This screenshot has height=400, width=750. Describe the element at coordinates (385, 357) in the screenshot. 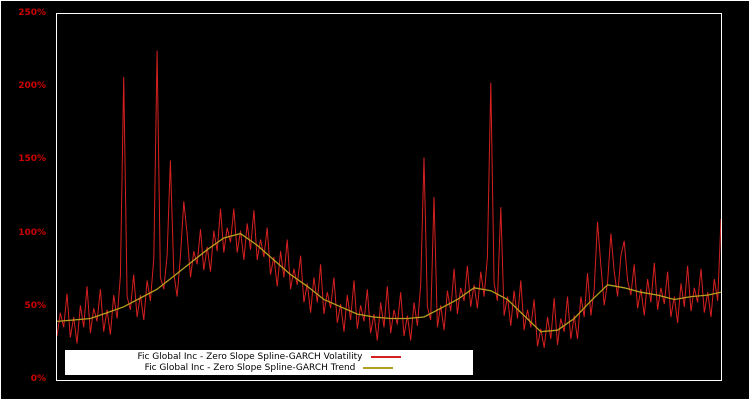

I see `legend-line-sample-volatility` at that location.